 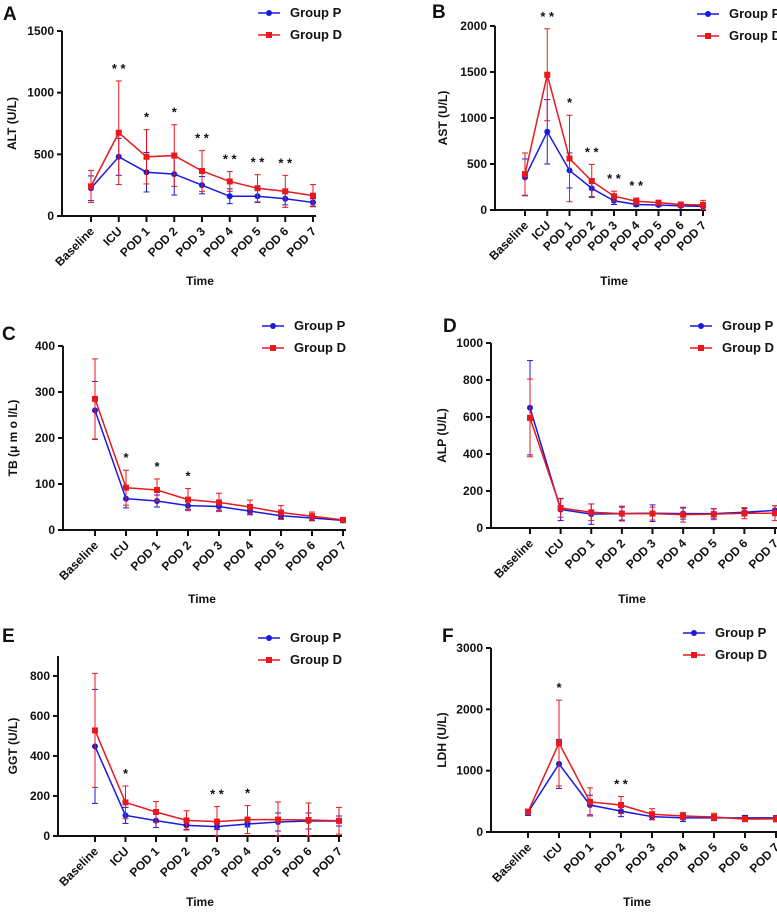 I want to click on y-axis-label: AST (U/L), so click(x=443, y=118).